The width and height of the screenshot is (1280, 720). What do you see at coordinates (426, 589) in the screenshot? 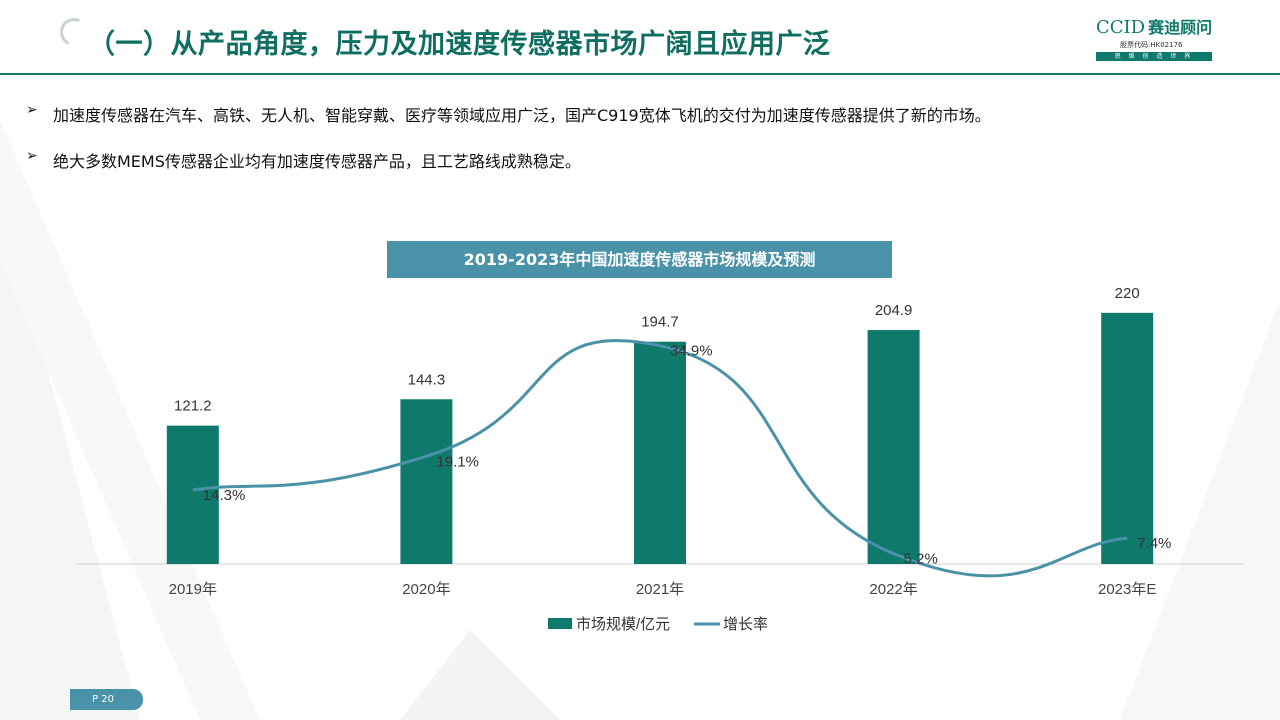
I see `x-tick-label: 2020年` at bounding box center [426, 589].